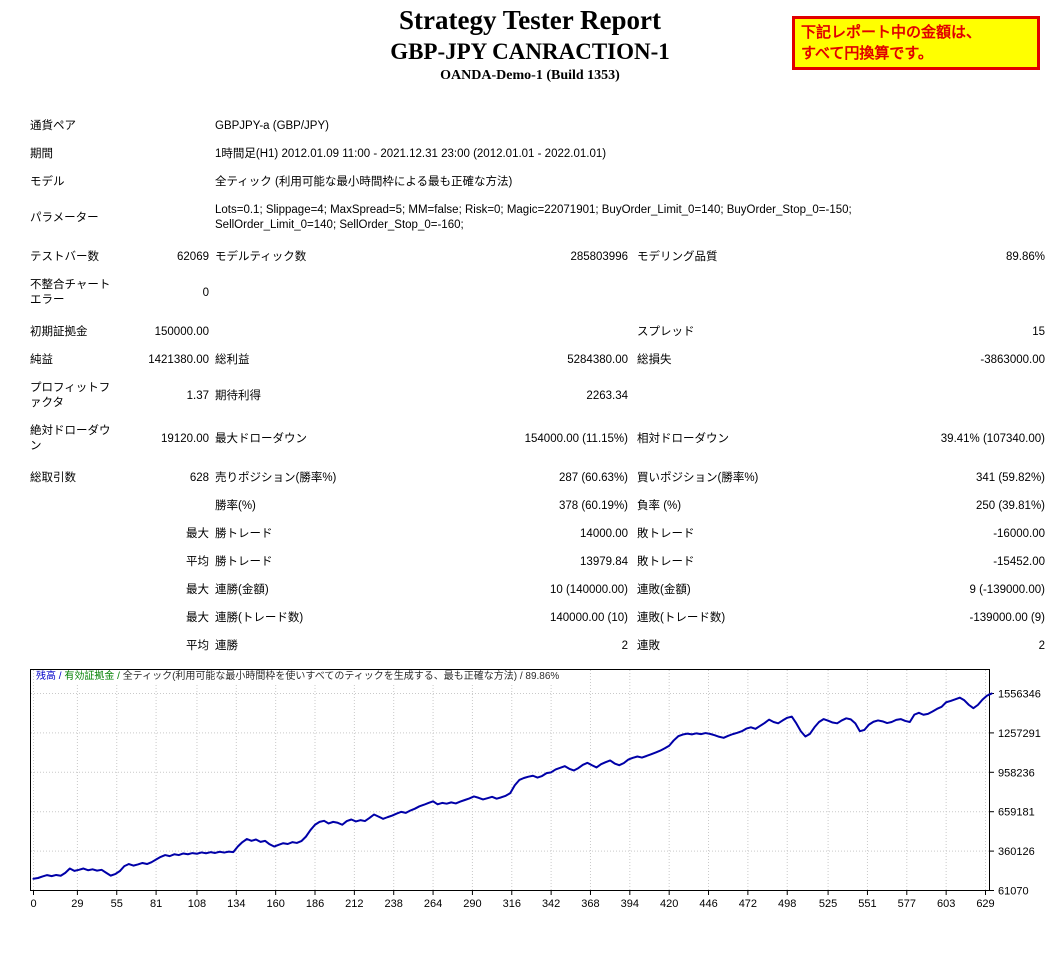 The width and height of the screenshot is (1060, 959). What do you see at coordinates (593, 506) in the screenshot?
I see `row-value: 378 (60.19%)` at bounding box center [593, 506].